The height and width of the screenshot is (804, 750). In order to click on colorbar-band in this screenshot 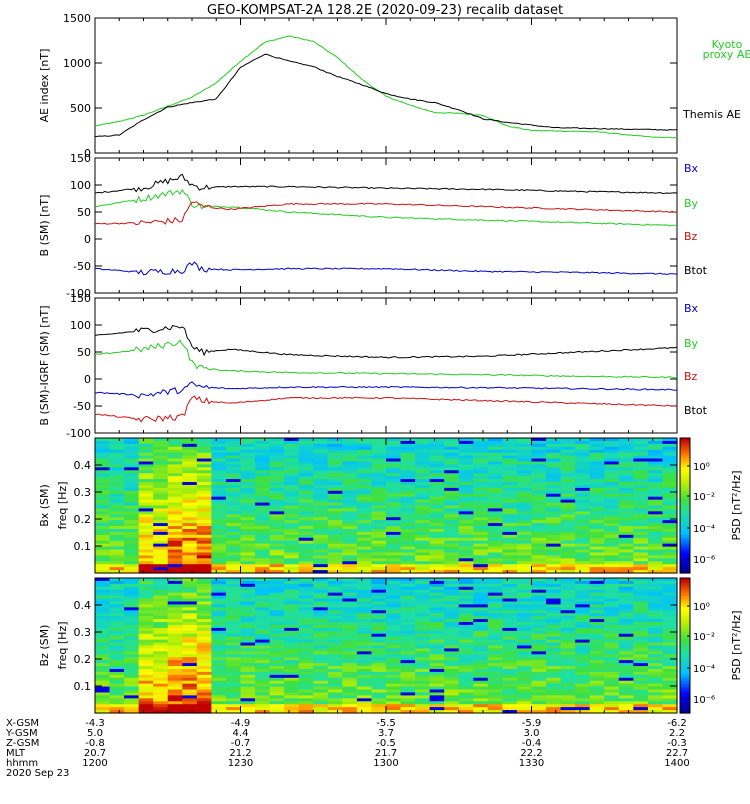, I will do `click(685, 638)`.